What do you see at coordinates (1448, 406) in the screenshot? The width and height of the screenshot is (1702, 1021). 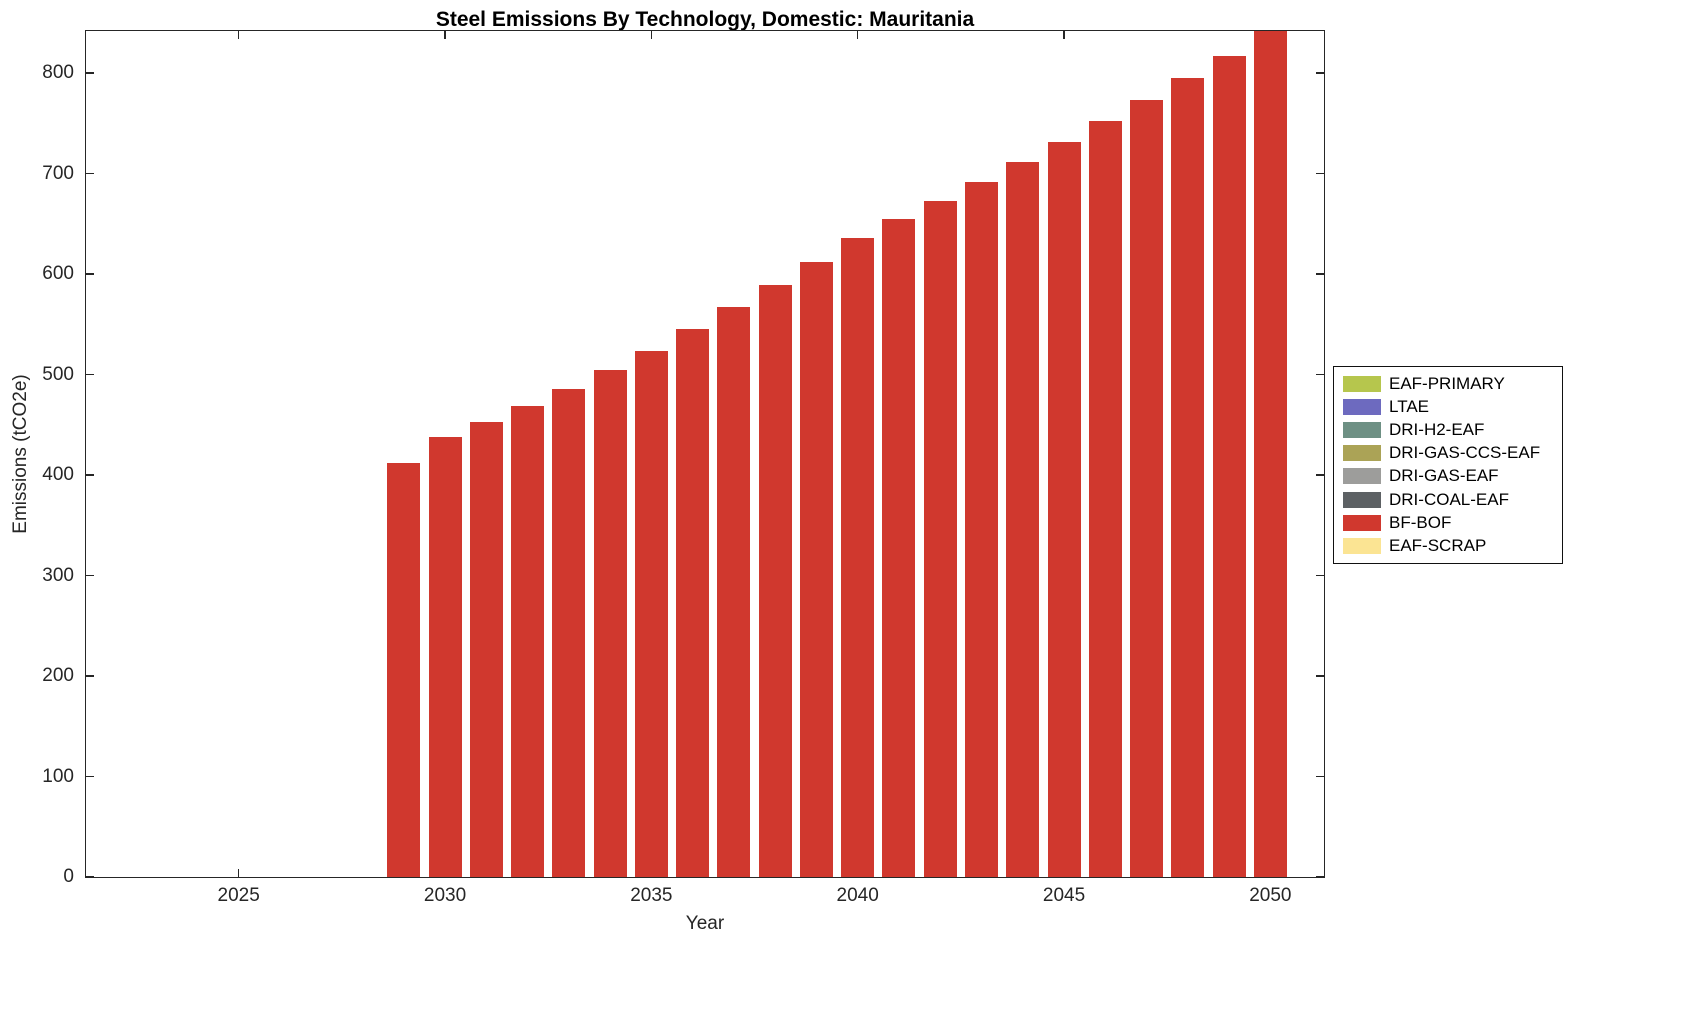 I see `legend-item-ltae: LTAE` at bounding box center [1448, 406].